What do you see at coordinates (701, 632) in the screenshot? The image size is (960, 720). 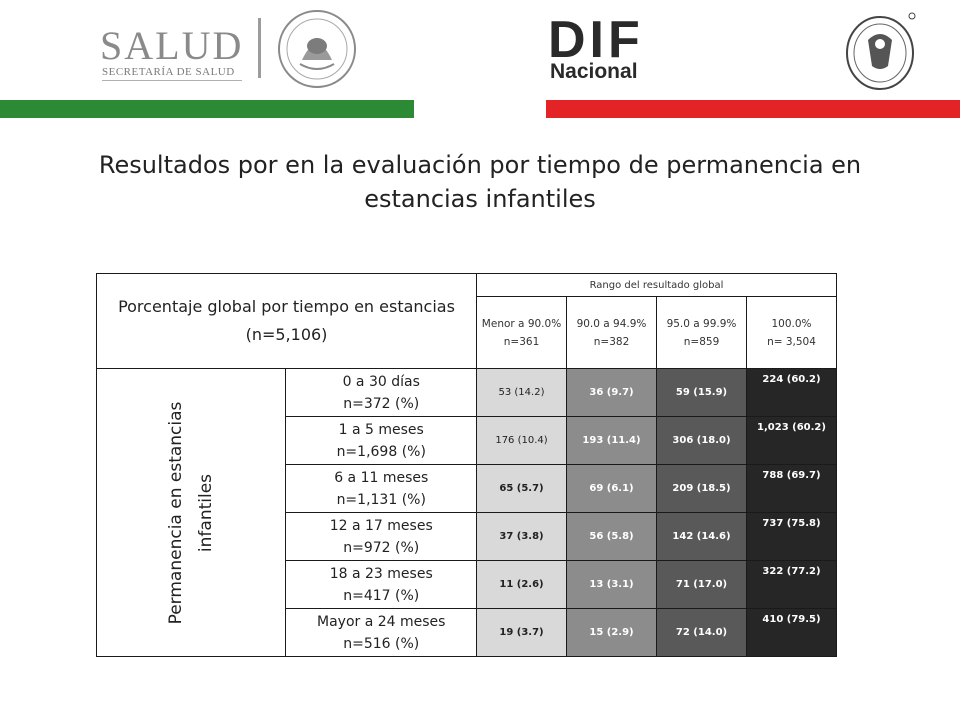 I see `table-cell: 72 (14.0)` at bounding box center [701, 632].